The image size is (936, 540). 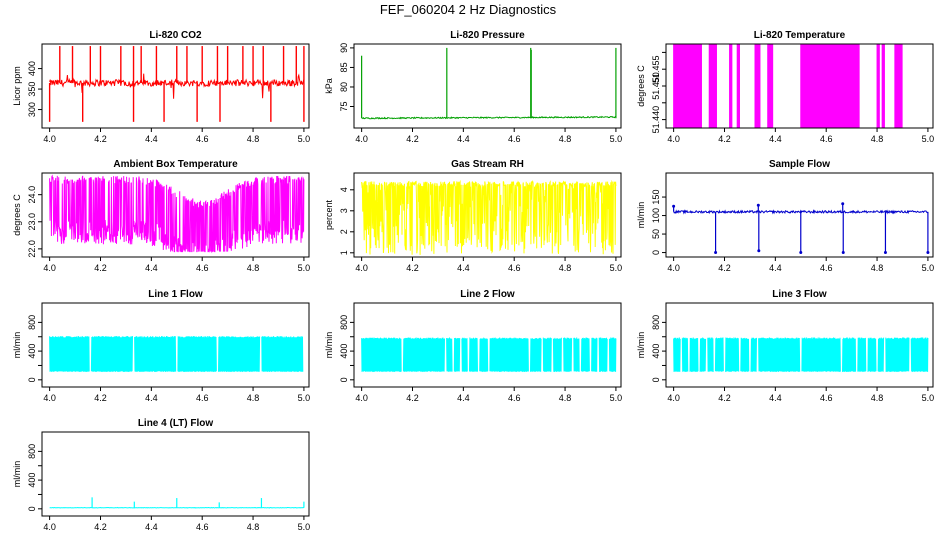 I want to click on y-tick-label: 3, so click(x=344, y=210).